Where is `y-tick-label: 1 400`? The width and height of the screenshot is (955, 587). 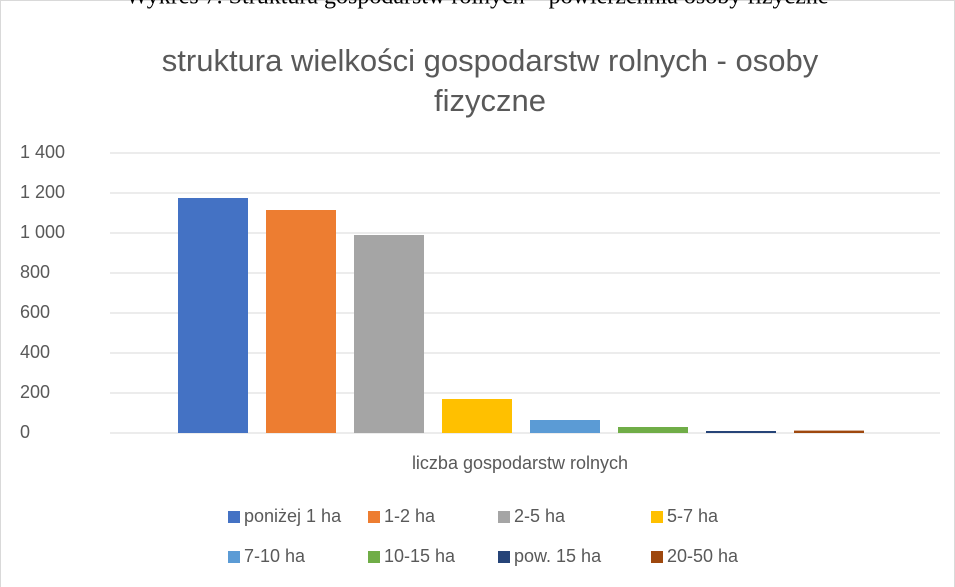 y-tick-label: 1 400 is located at coordinates (42, 152).